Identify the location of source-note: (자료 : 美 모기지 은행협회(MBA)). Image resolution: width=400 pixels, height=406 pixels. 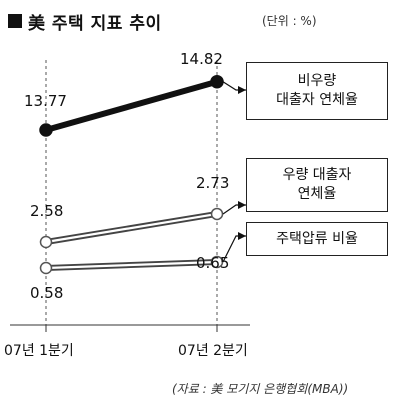
(260, 389).